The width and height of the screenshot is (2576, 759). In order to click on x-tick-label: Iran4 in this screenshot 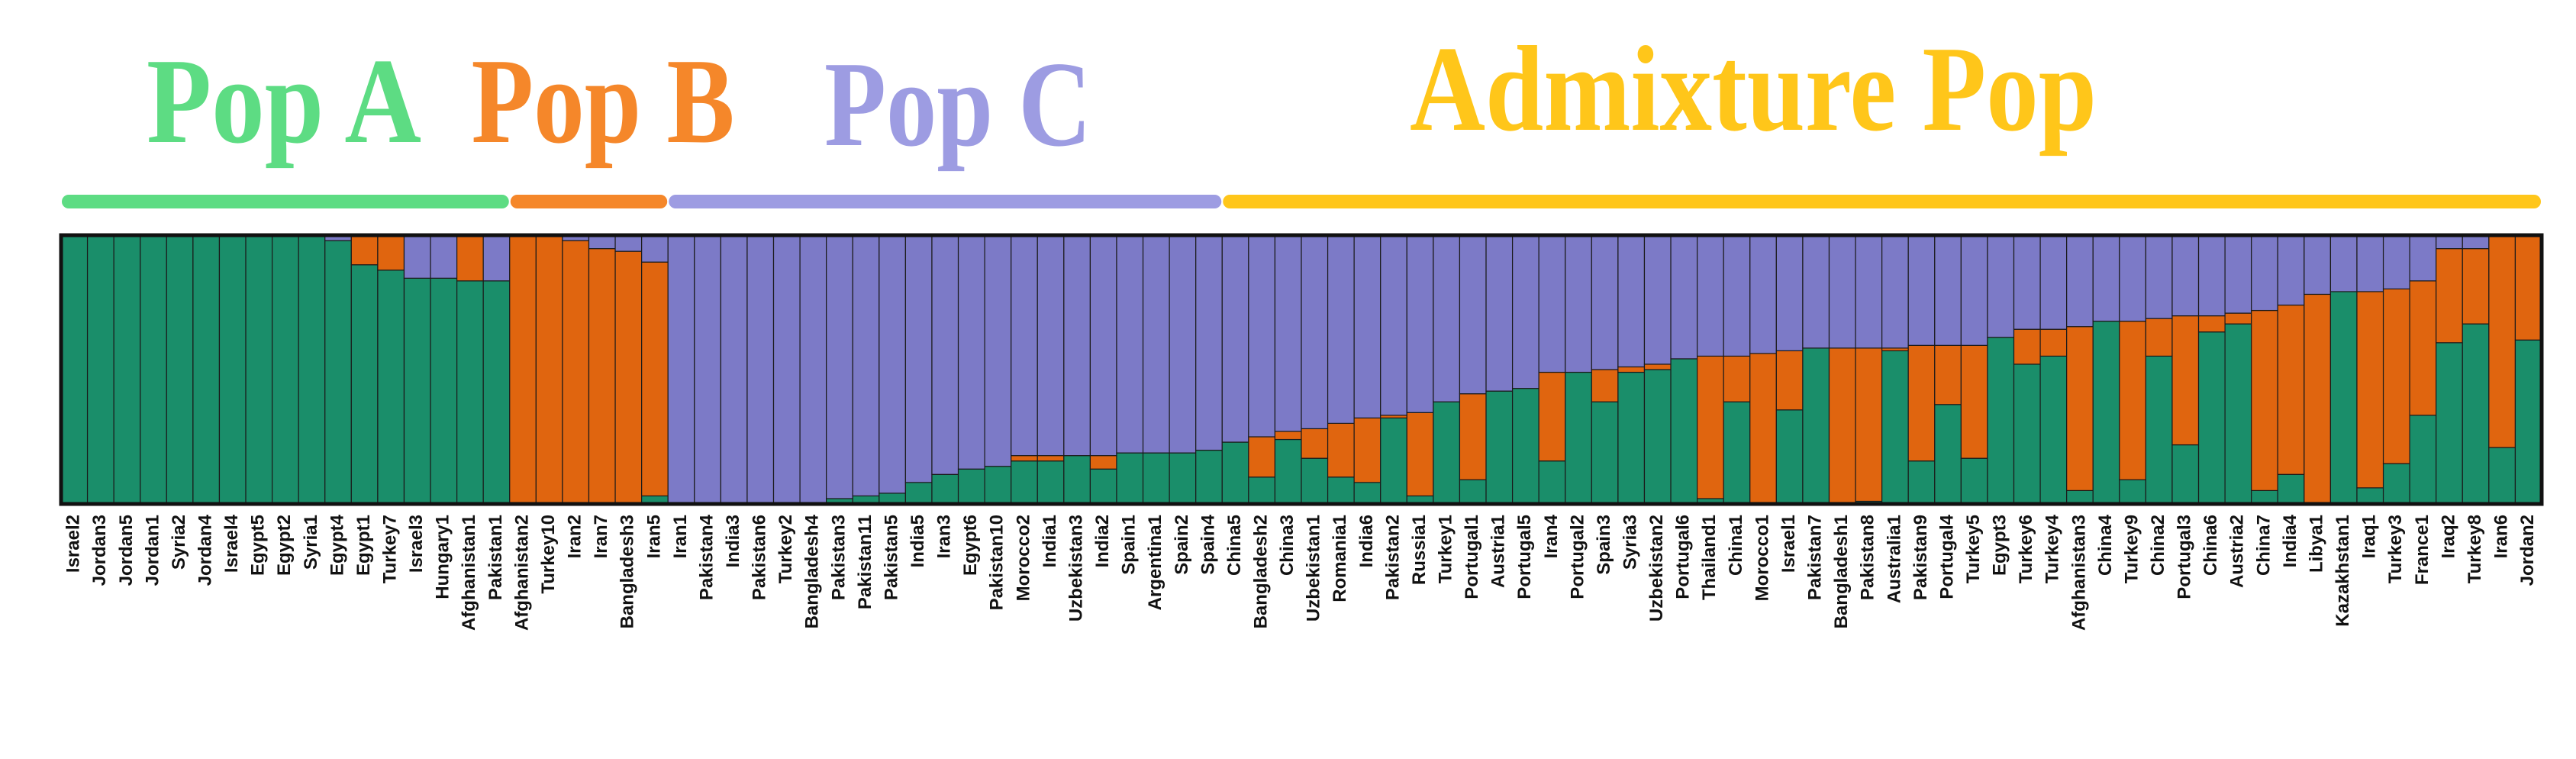, I will do `click(1552, 536)`.